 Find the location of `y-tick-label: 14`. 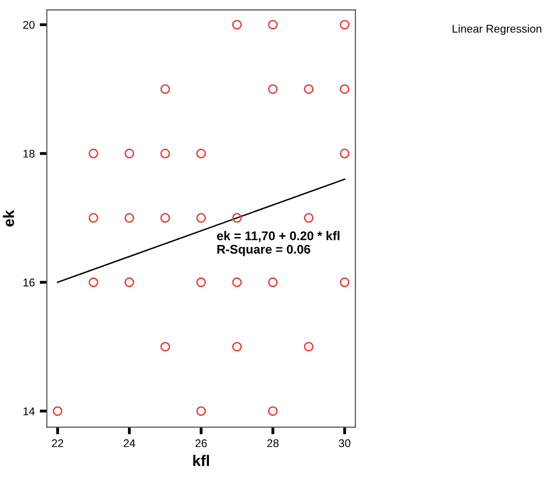

y-tick-label: 14 is located at coordinates (29, 411).